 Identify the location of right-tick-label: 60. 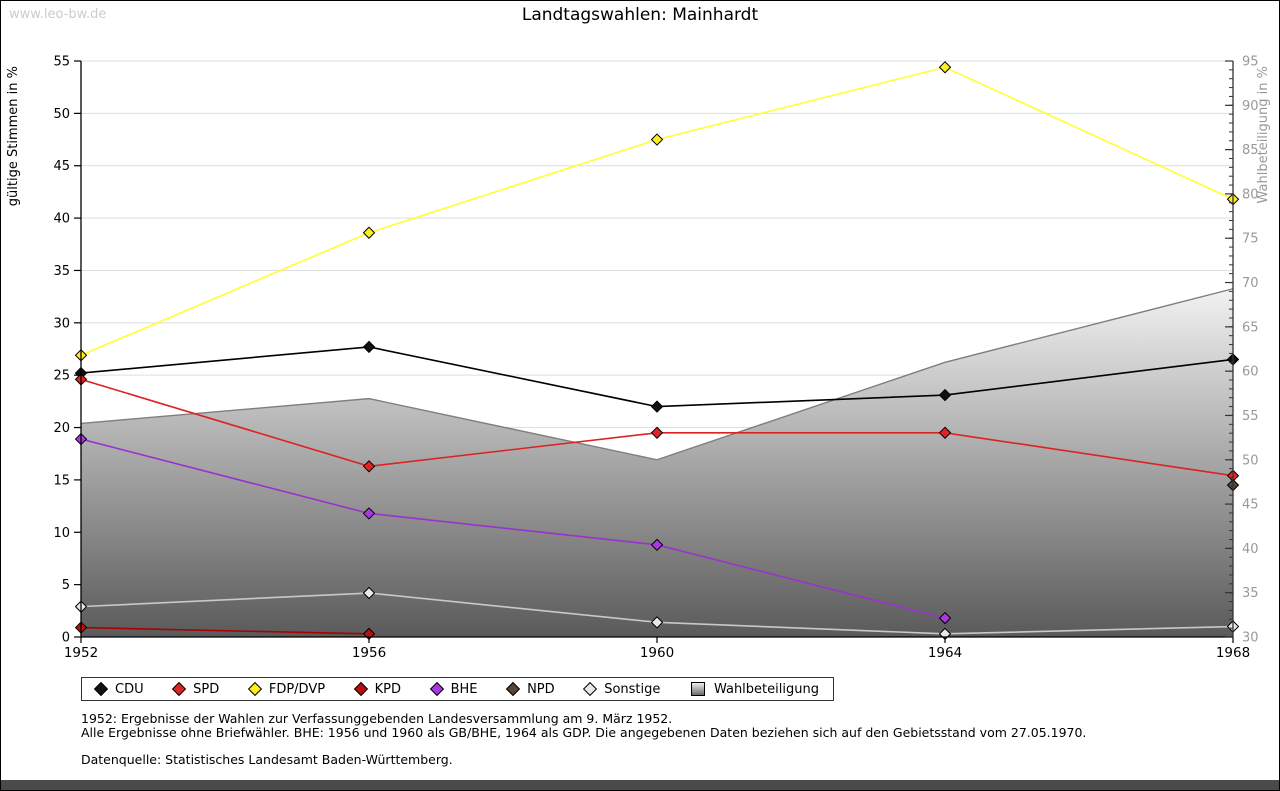
(1250, 372).